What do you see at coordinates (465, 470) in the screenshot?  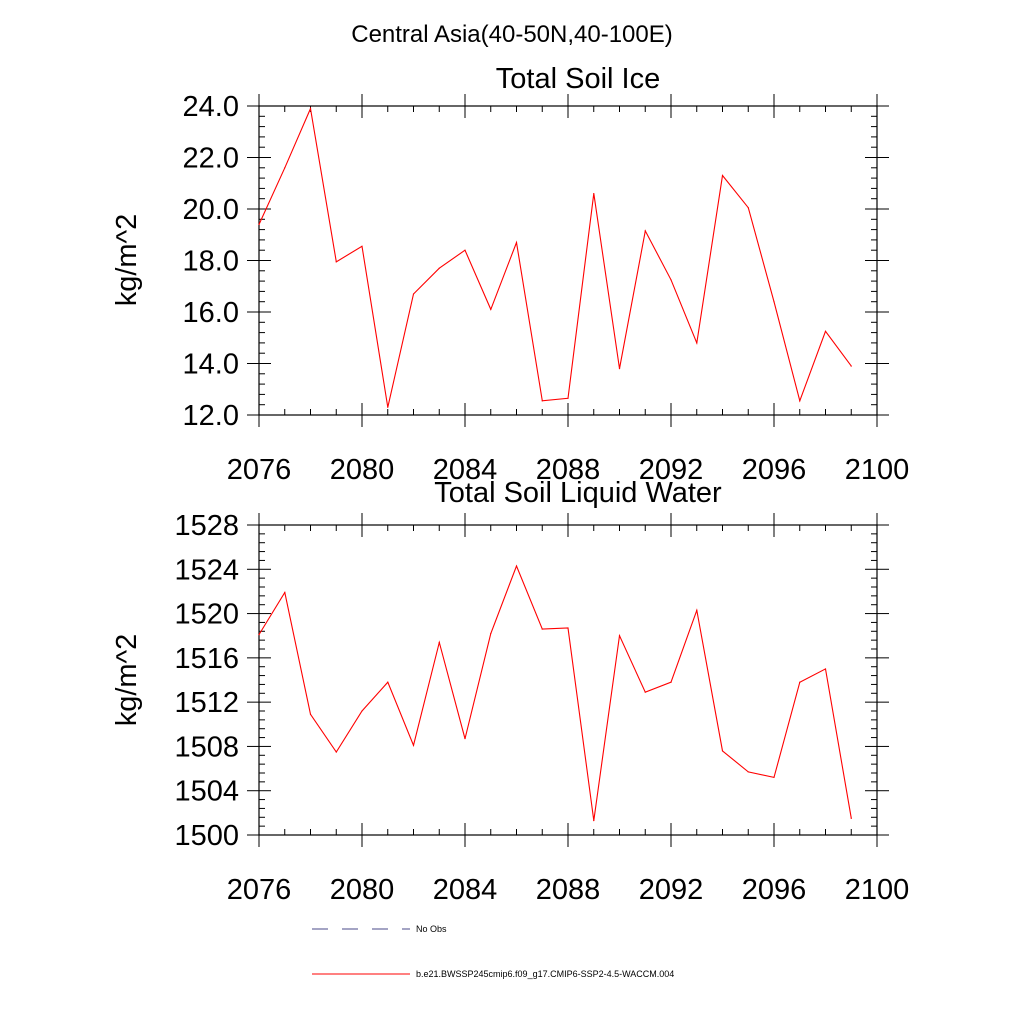 I see `chart-0-xtick-label: 2084` at bounding box center [465, 470].